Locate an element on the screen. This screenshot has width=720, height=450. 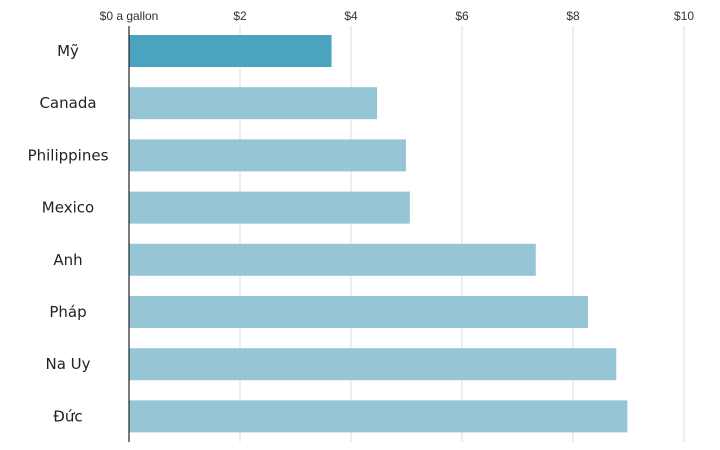
category-label: Mexico is located at coordinates (68, 208).